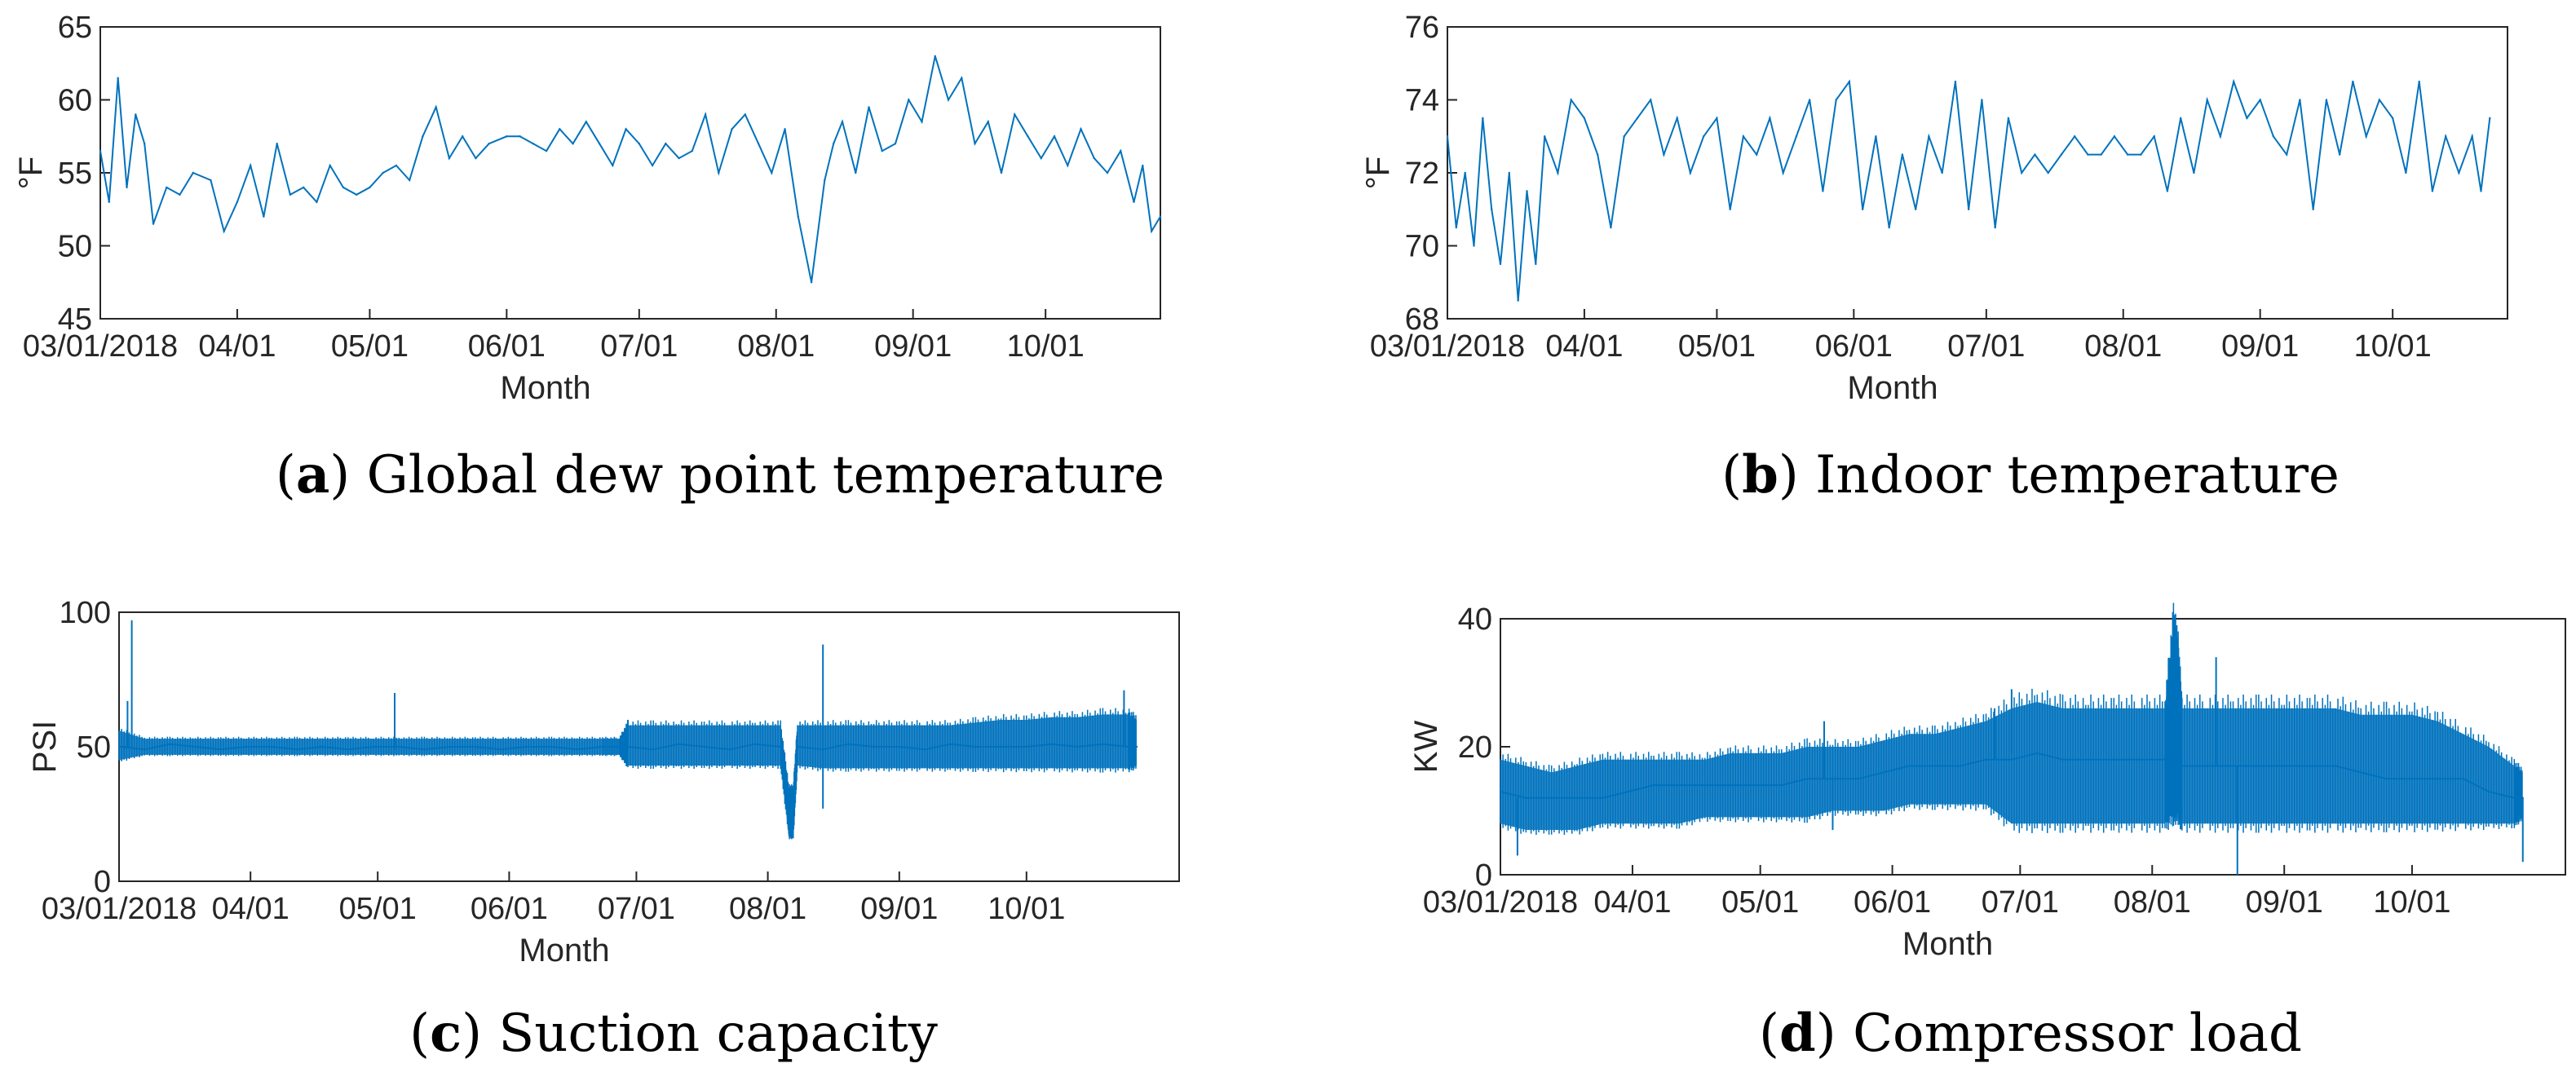 The height and width of the screenshot is (1081, 2576). What do you see at coordinates (75, 101) in the screenshot?
I see `y-tick-label: 60` at bounding box center [75, 101].